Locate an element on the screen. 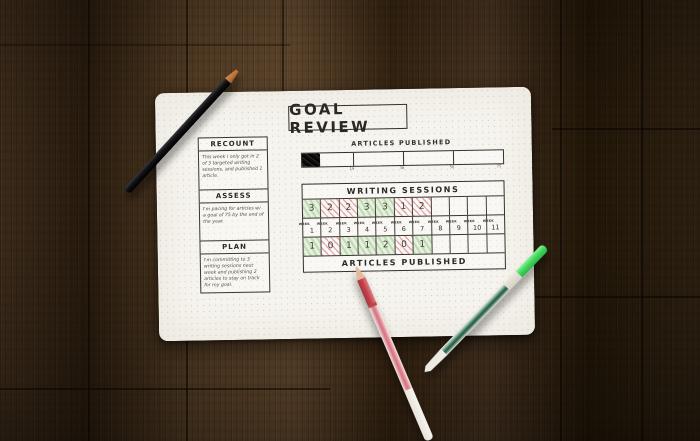 This screenshot has height=441, width=700. week-number: 11 is located at coordinates (495, 227).